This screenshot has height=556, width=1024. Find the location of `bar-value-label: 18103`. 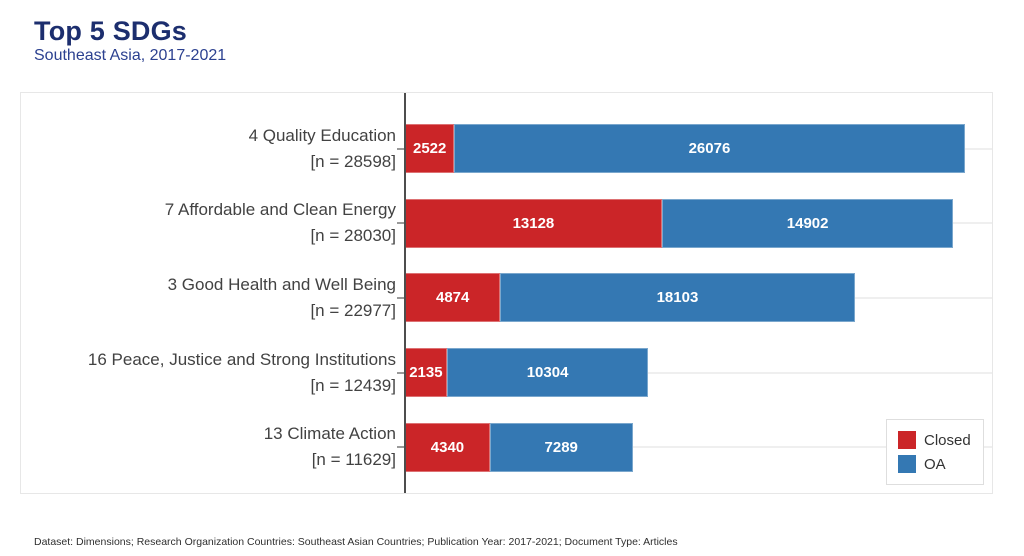

bar-value-label: 18103 is located at coordinates (677, 298).